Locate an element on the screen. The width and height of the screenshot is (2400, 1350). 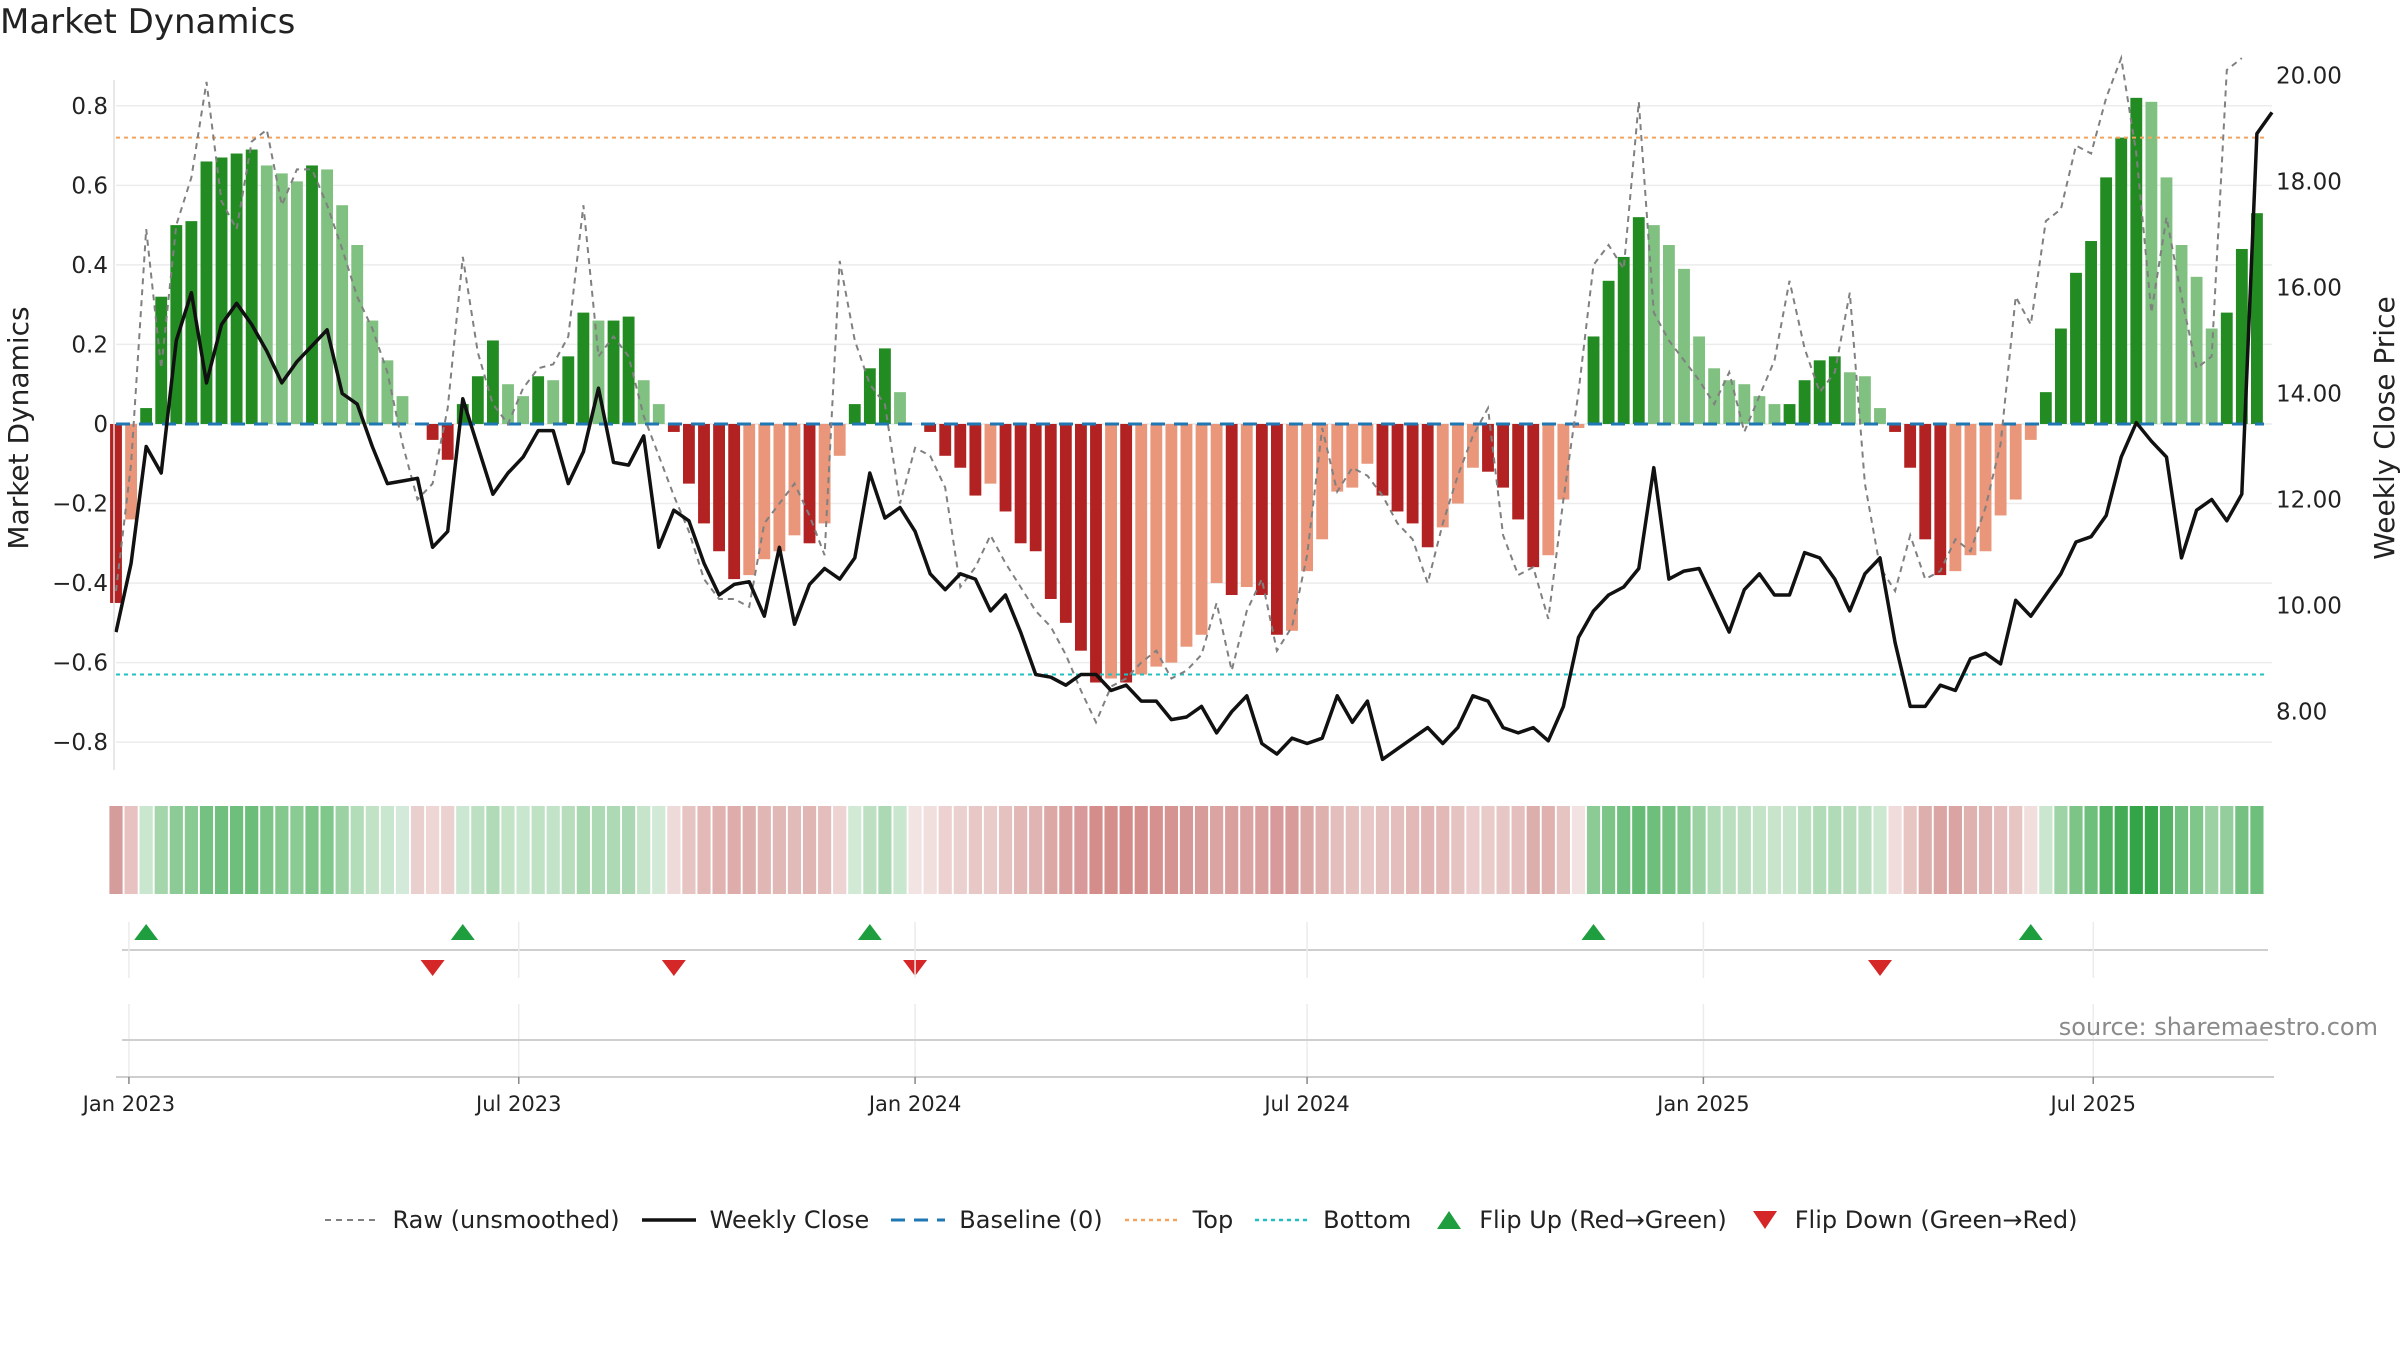
right-tick-label: 12.00 is located at coordinates (2309, 501).